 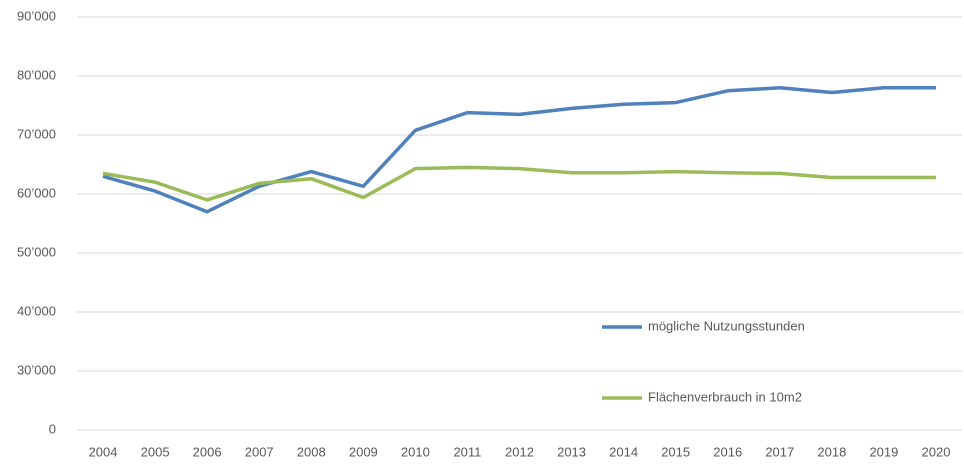 What do you see at coordinates (207, 451) in the screenshot?
I see `x-tick-label: 2006` at bounding box center [207, 451].